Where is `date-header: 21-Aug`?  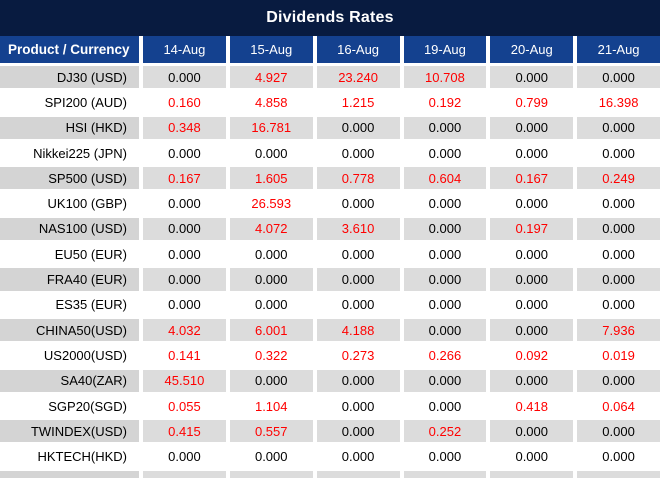 date-header: 21-Aug is located at coordinates (618, 49).